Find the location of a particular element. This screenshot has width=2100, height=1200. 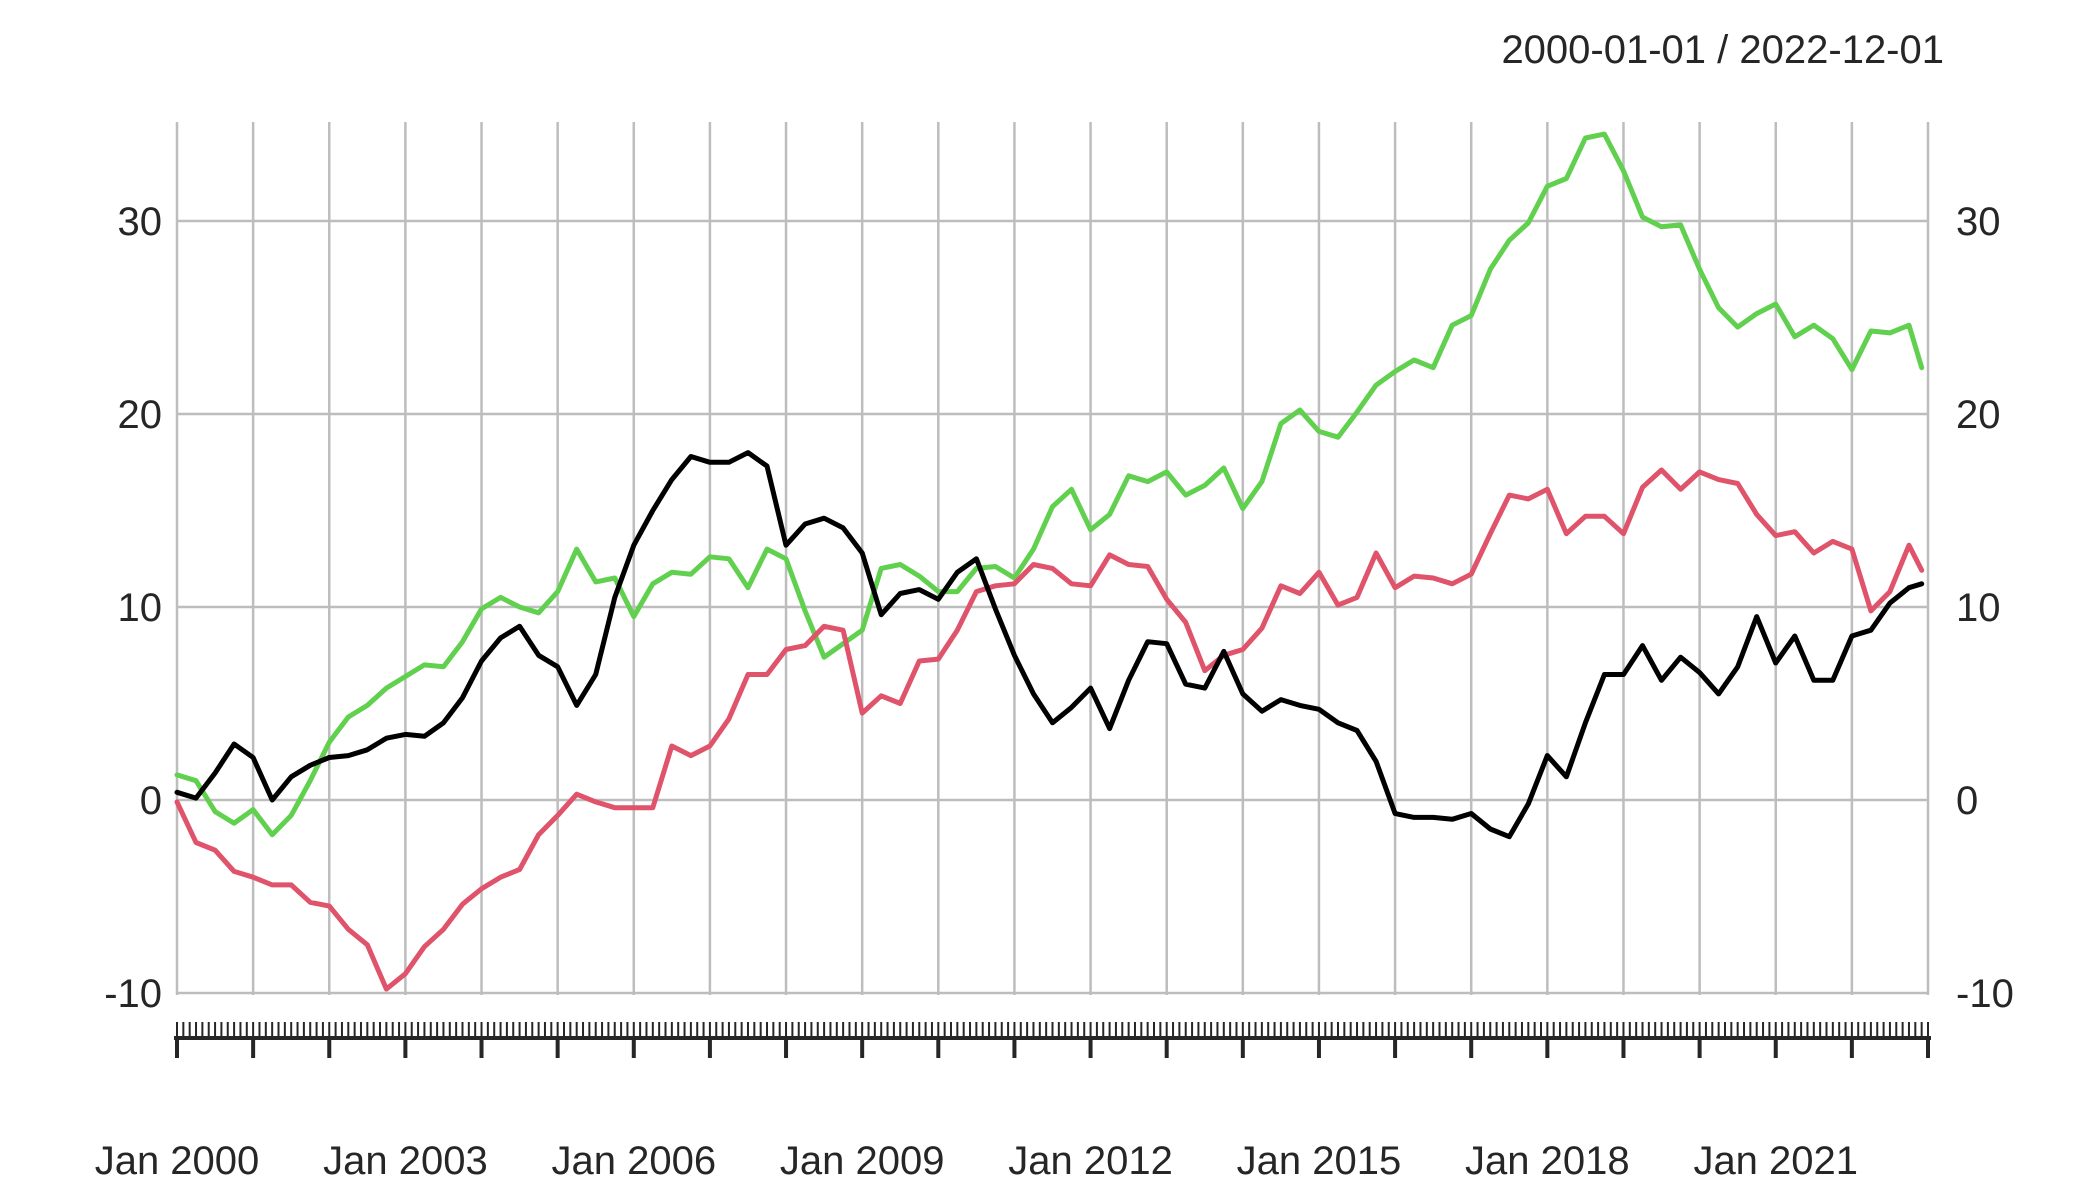

x-axis-label: Jan 2018 is located at coordinates (1547, 1161).